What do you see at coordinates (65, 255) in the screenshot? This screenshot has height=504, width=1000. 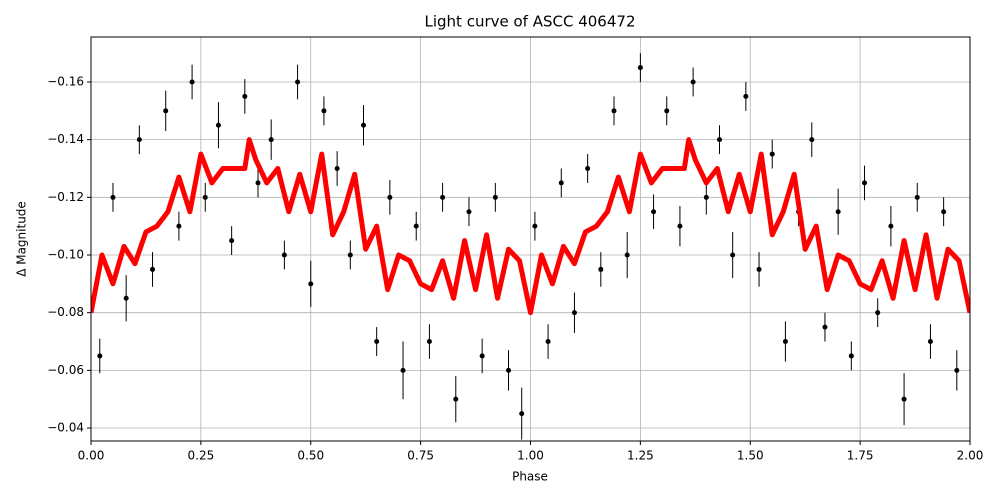 I see `y-tick-label: −0.10` at bounding box center [65, 255].